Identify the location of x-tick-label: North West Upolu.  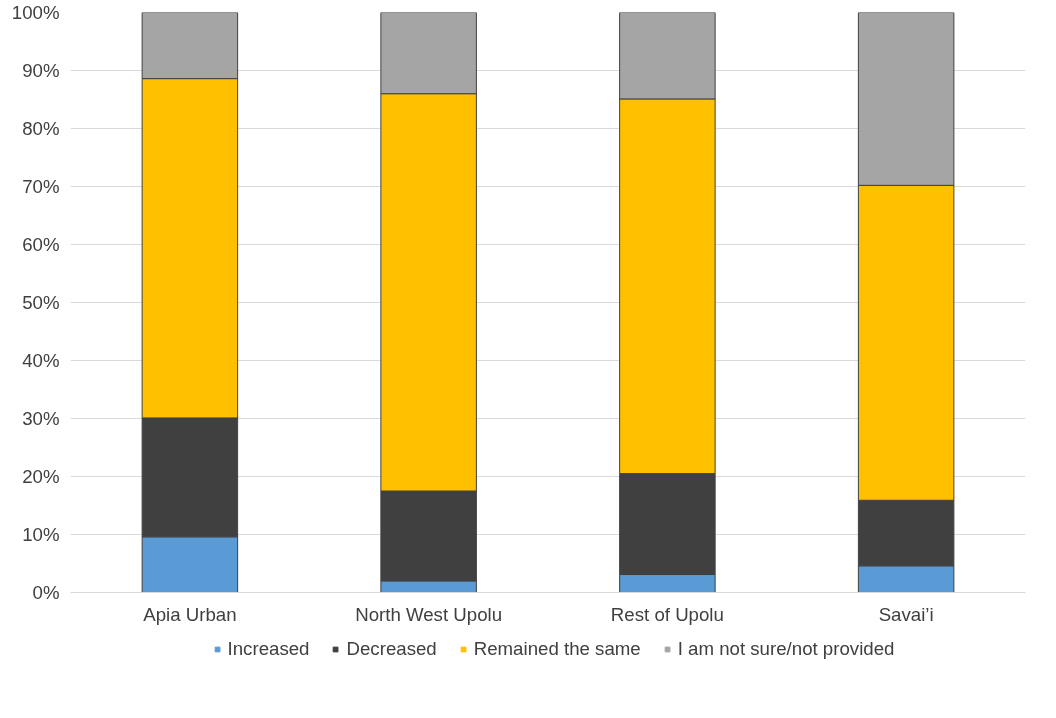
(429, 614).